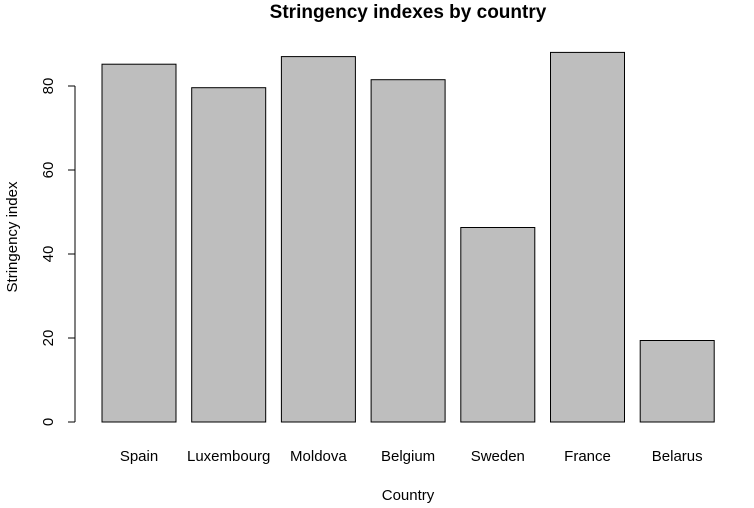 The width and height of the screenshot is (754, 508). Describe the element at coordinates (318, 239) in the screenshot. I see `bar-moldova` at that location.